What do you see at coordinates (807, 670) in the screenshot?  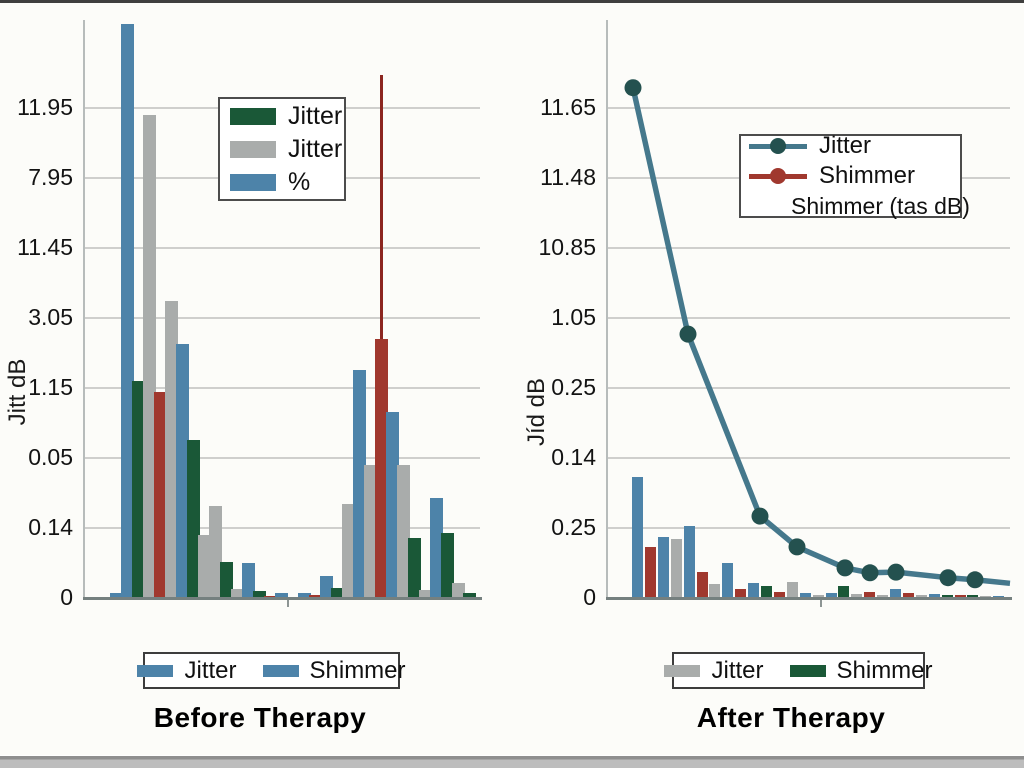 I see `green-swatch-icon` at bounding box center [807, 670].